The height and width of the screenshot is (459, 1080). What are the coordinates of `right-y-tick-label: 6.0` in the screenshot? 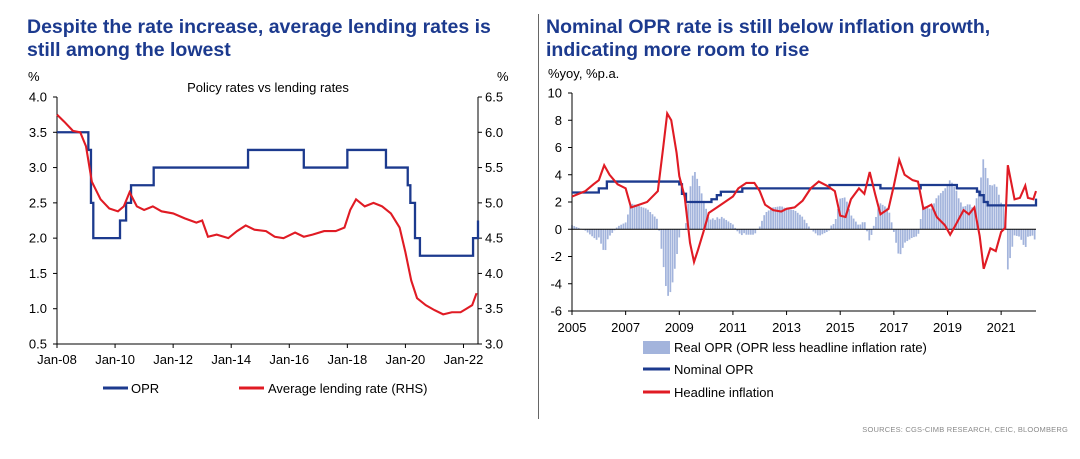 It's located at (494, 132).